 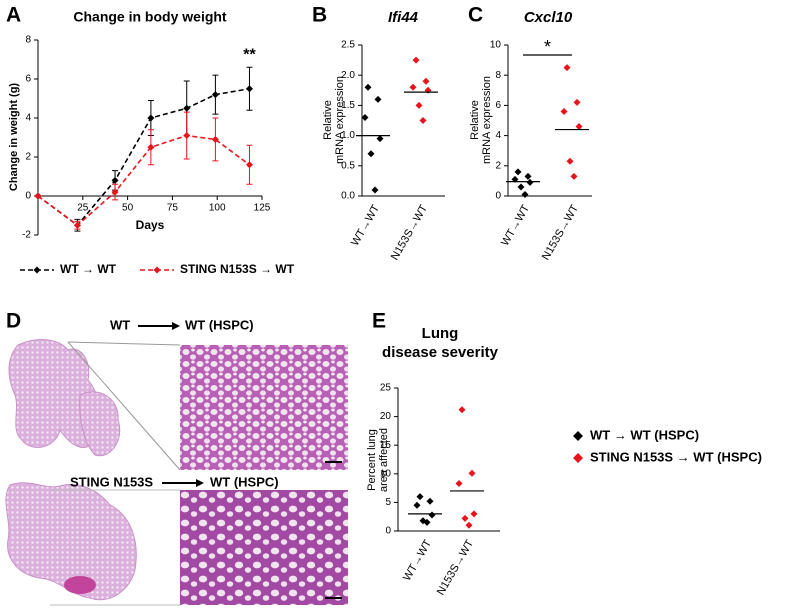 I want to click on chart-title: disease severity, so click(x=440, y=352).